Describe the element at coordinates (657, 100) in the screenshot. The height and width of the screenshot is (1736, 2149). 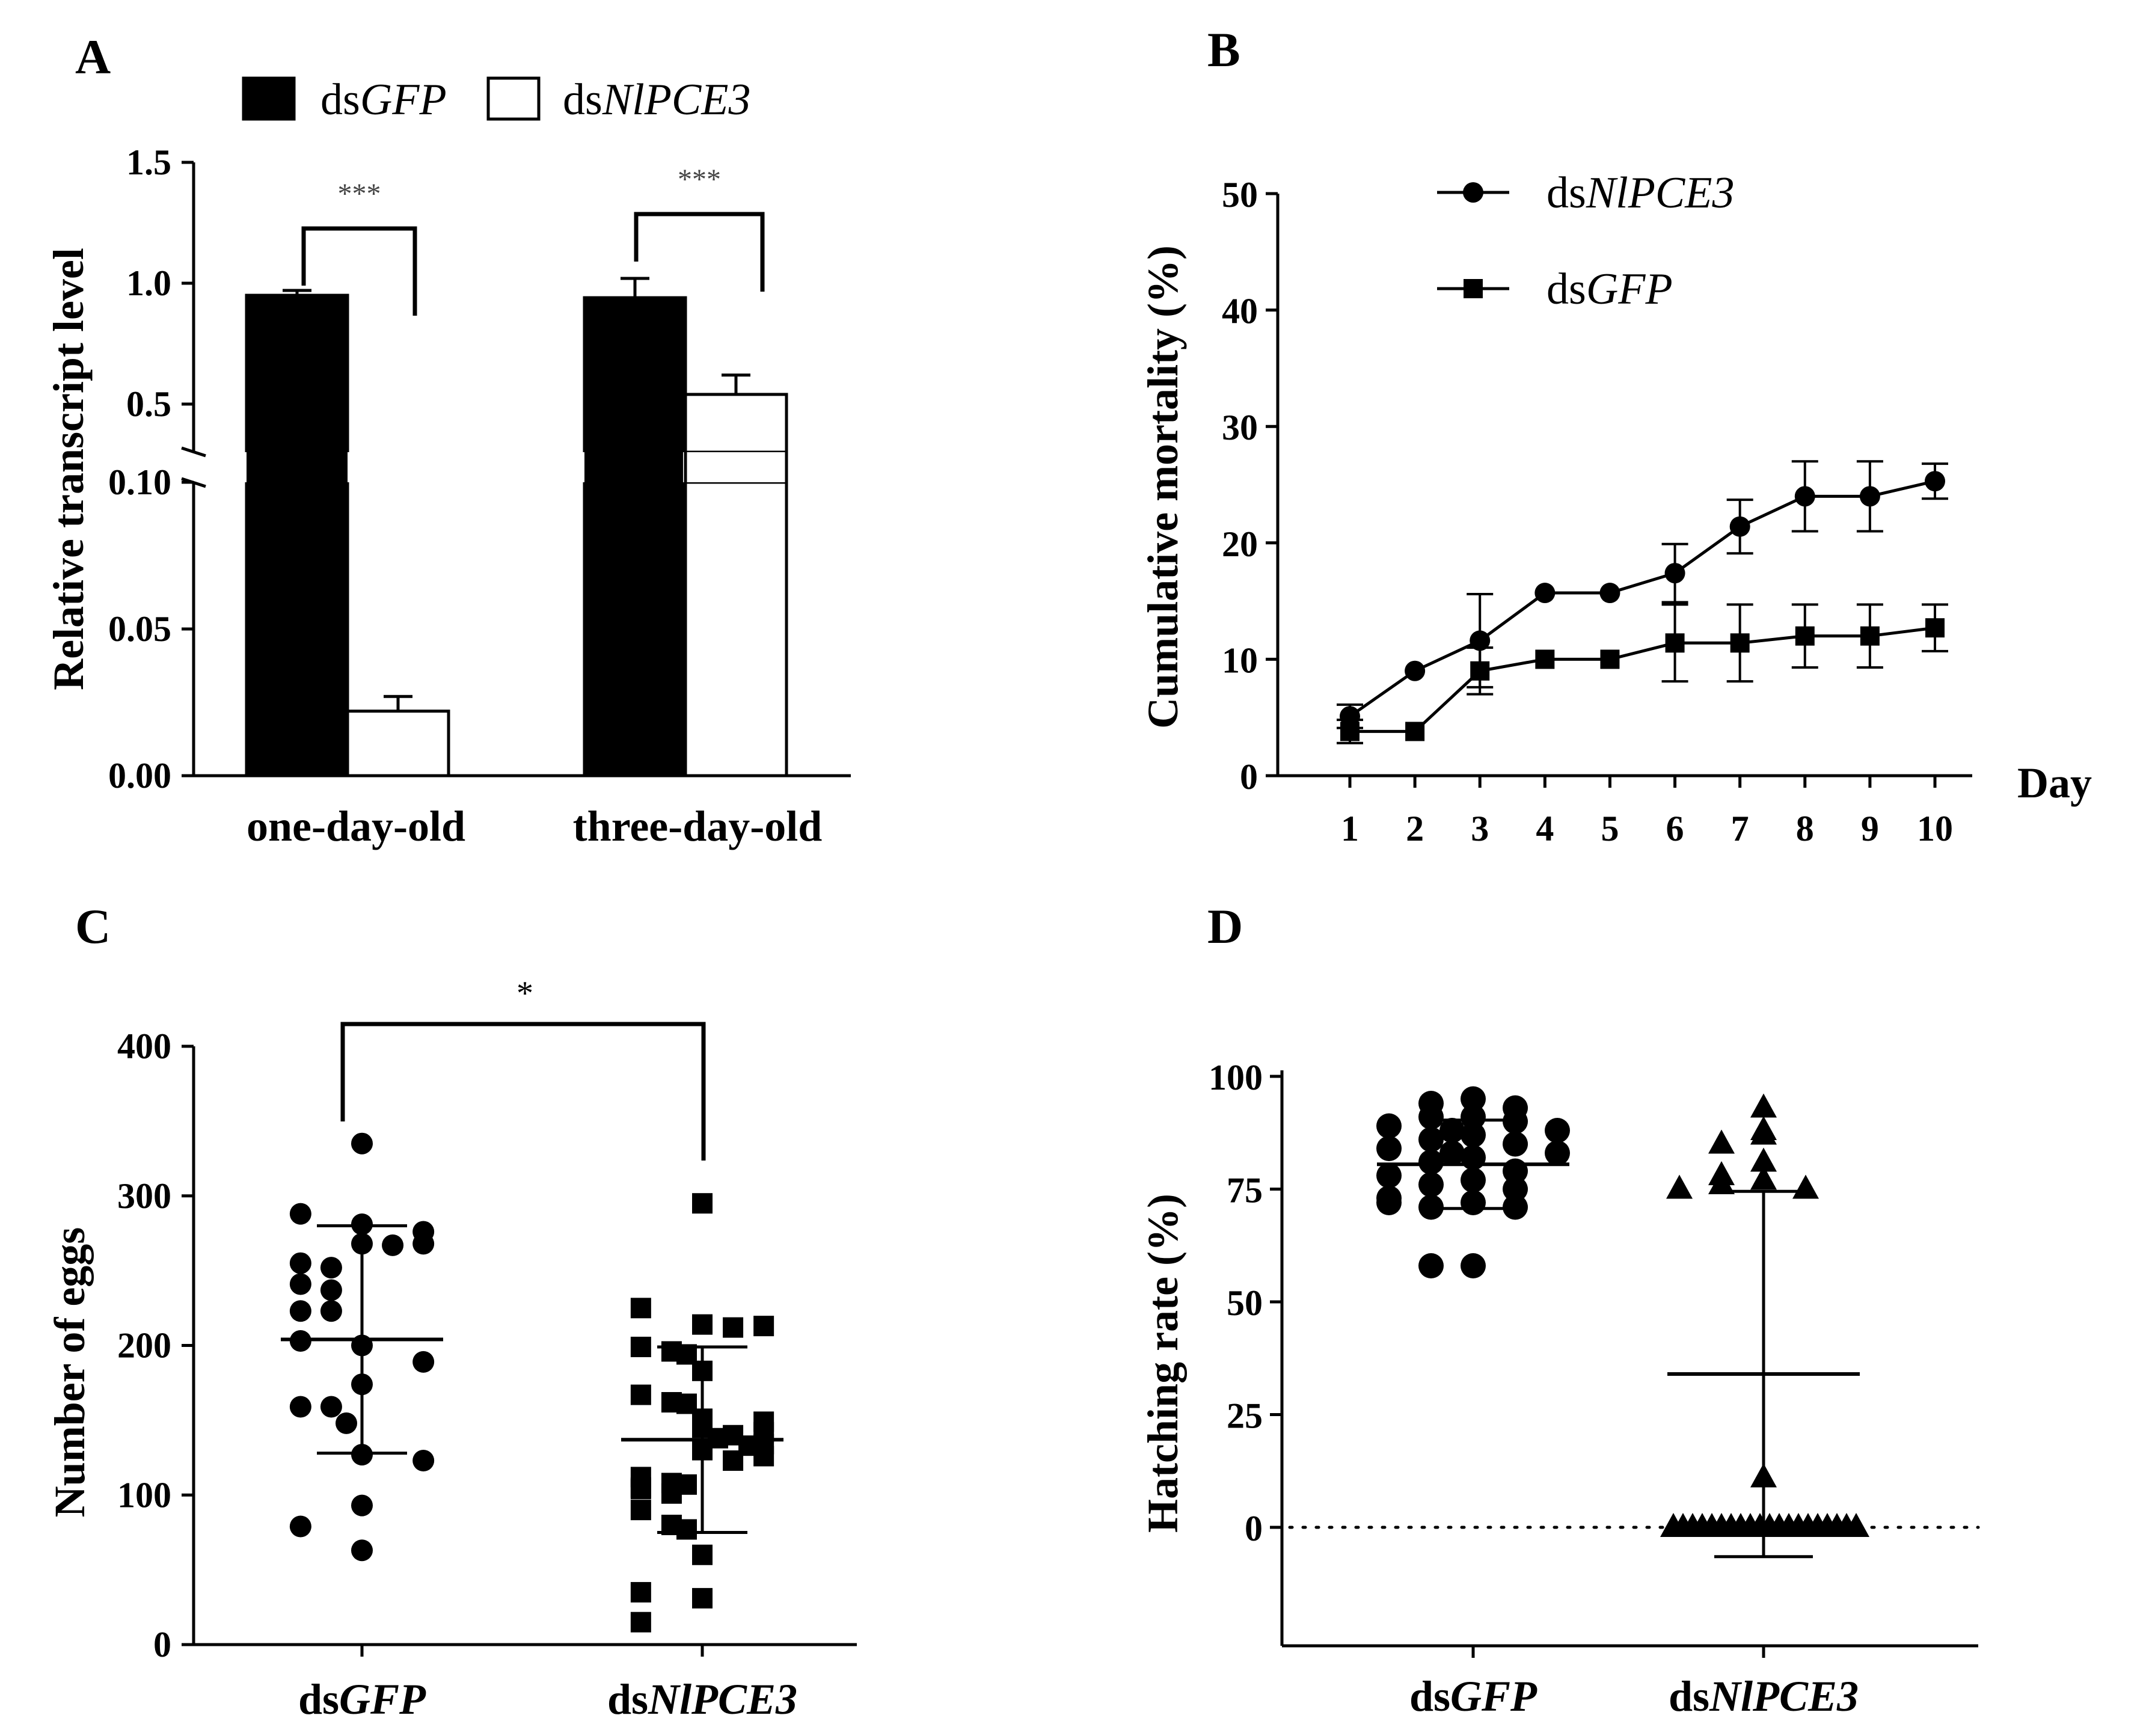
I see `legend-label-dsnlpce3: dsNlPCE3` at that location.